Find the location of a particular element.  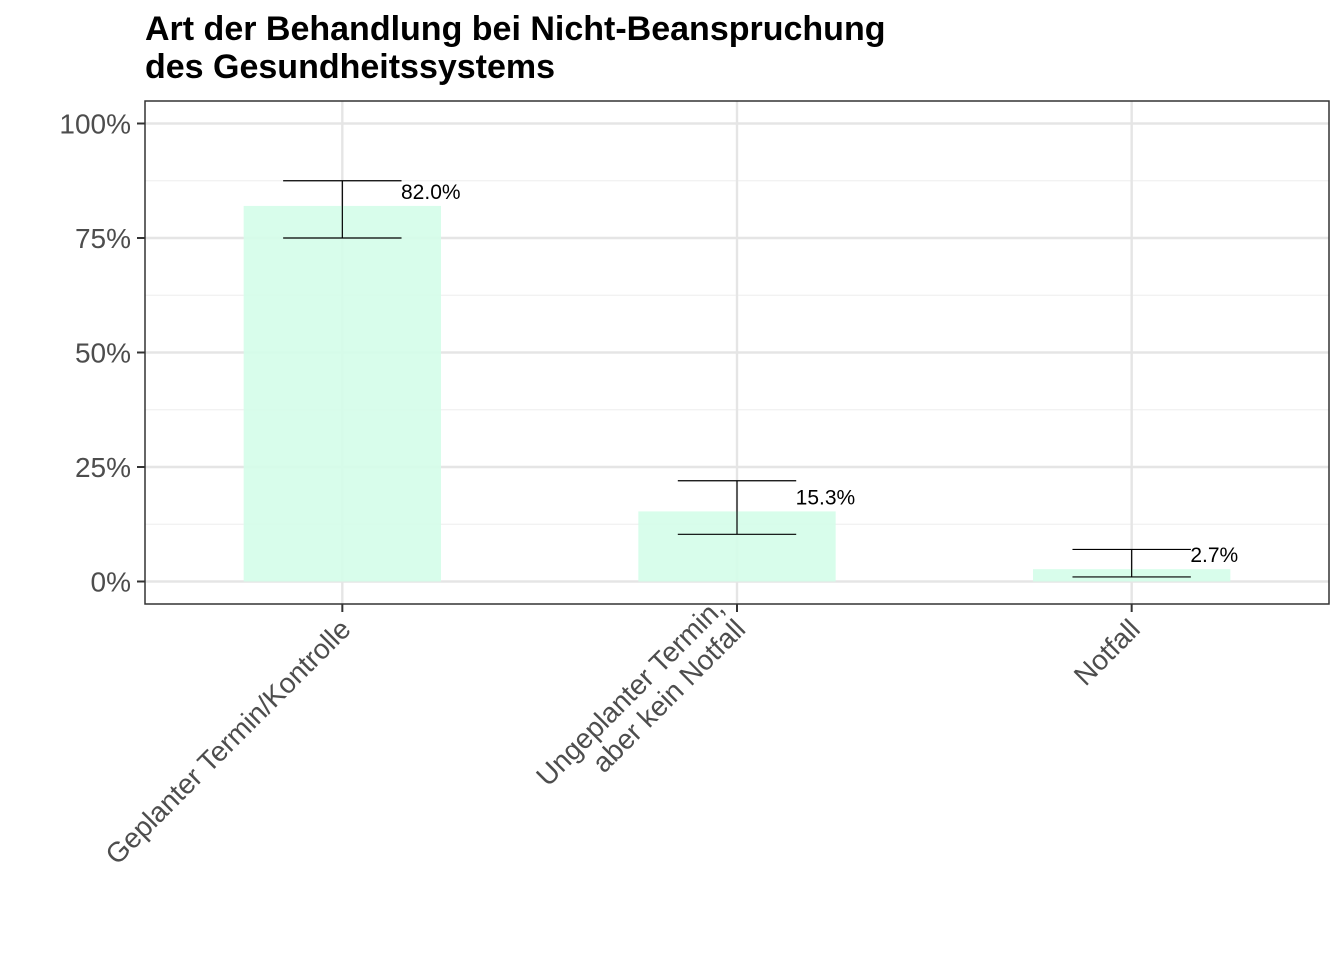

data-label: 2.7% is located at coordinates (1214, 555).